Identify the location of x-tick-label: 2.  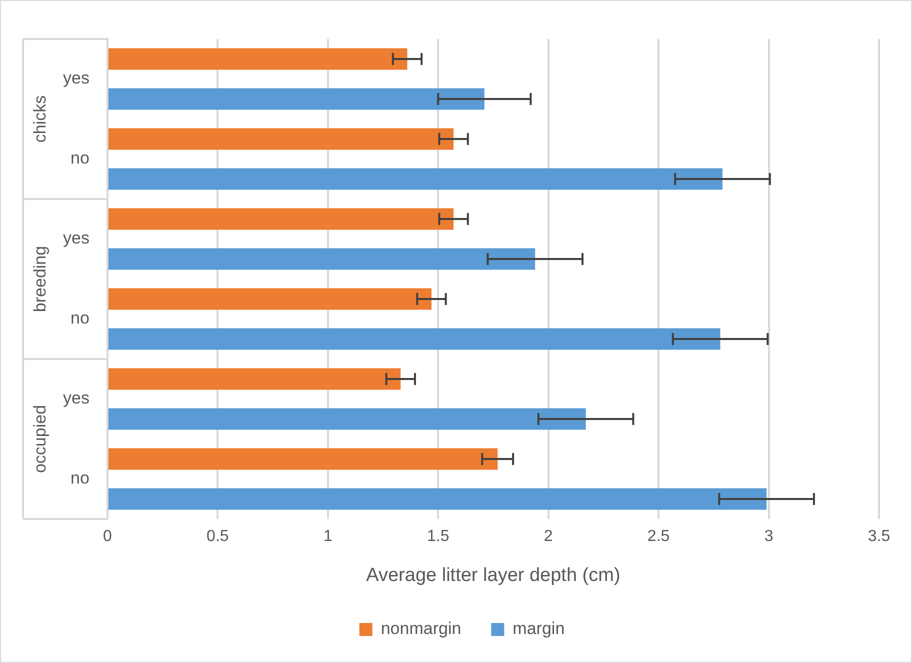
(548, 537).